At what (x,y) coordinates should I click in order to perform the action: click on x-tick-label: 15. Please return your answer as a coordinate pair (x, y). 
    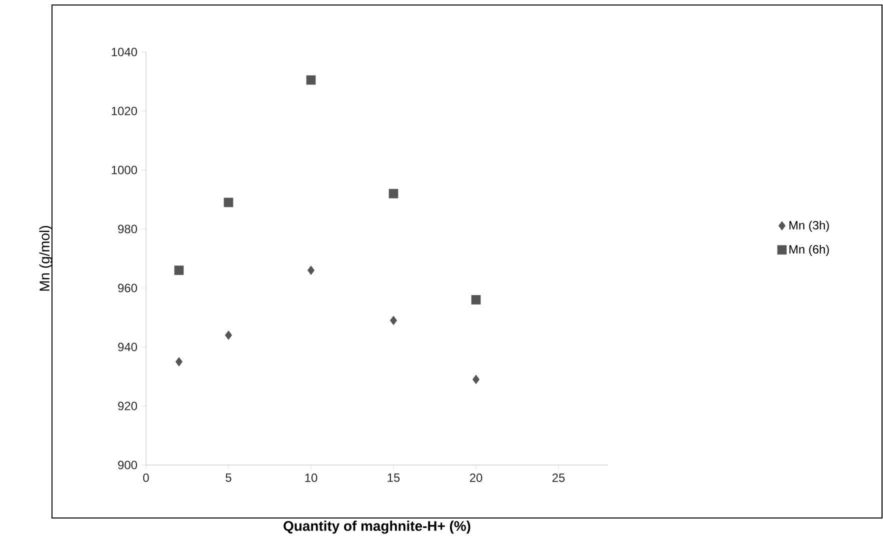
    Looking at the image, I should click on (394, 478).